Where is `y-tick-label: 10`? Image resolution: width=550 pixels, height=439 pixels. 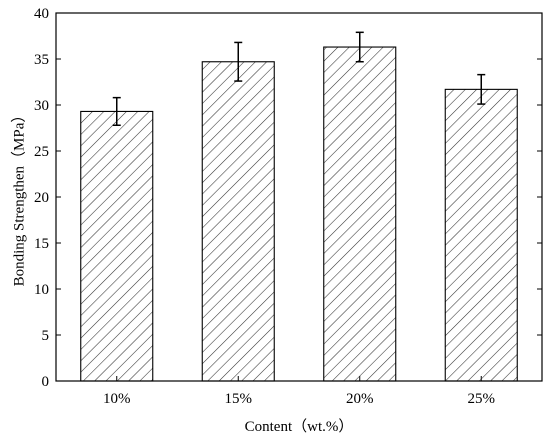 y-tick-label: 10 is located at coordinates (41, 290).